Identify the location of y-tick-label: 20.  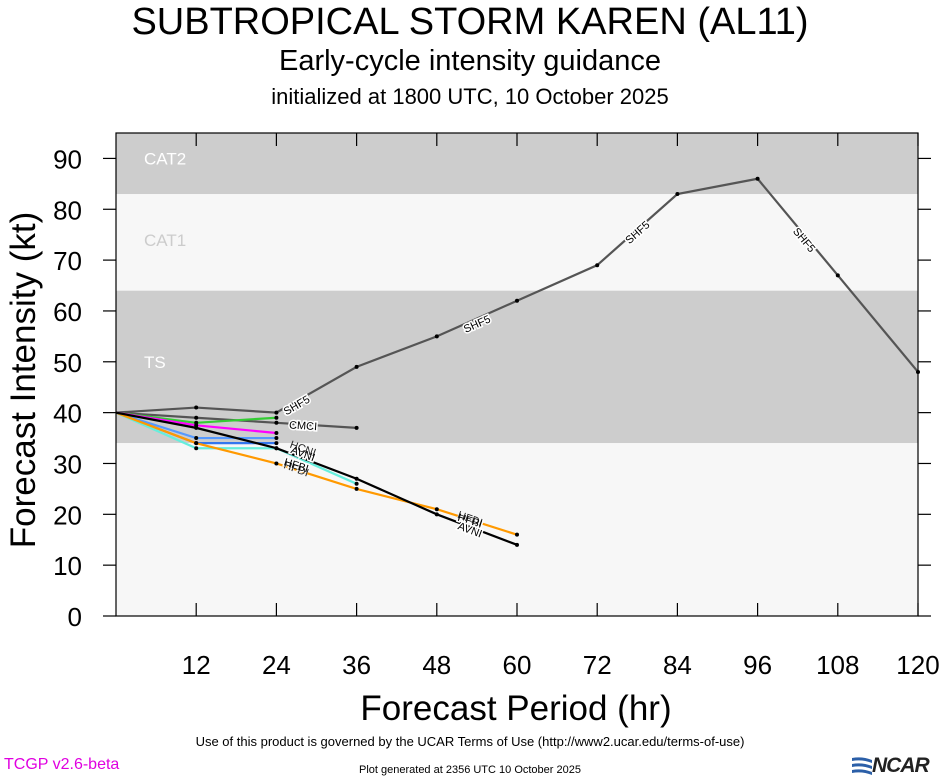
(67, 515).